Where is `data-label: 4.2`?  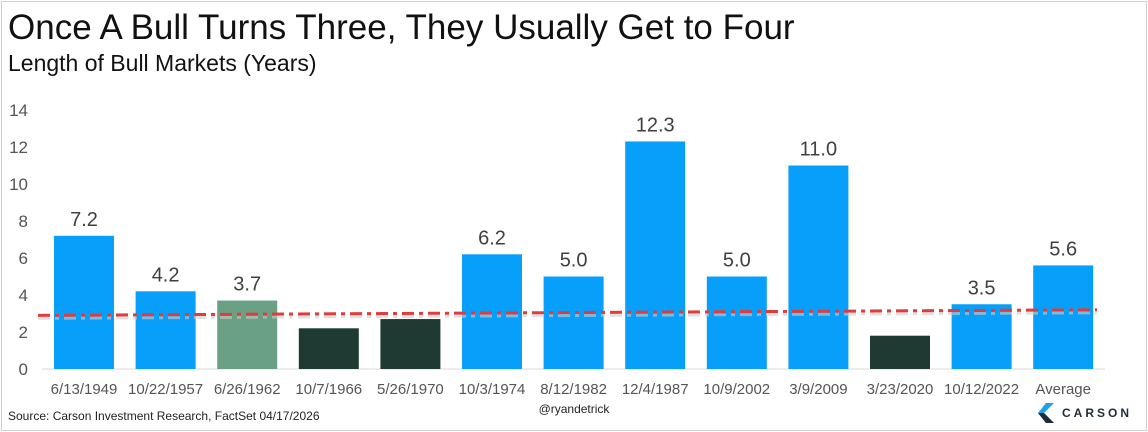 data-label: 4.2 is located at coordinates (166, 275).